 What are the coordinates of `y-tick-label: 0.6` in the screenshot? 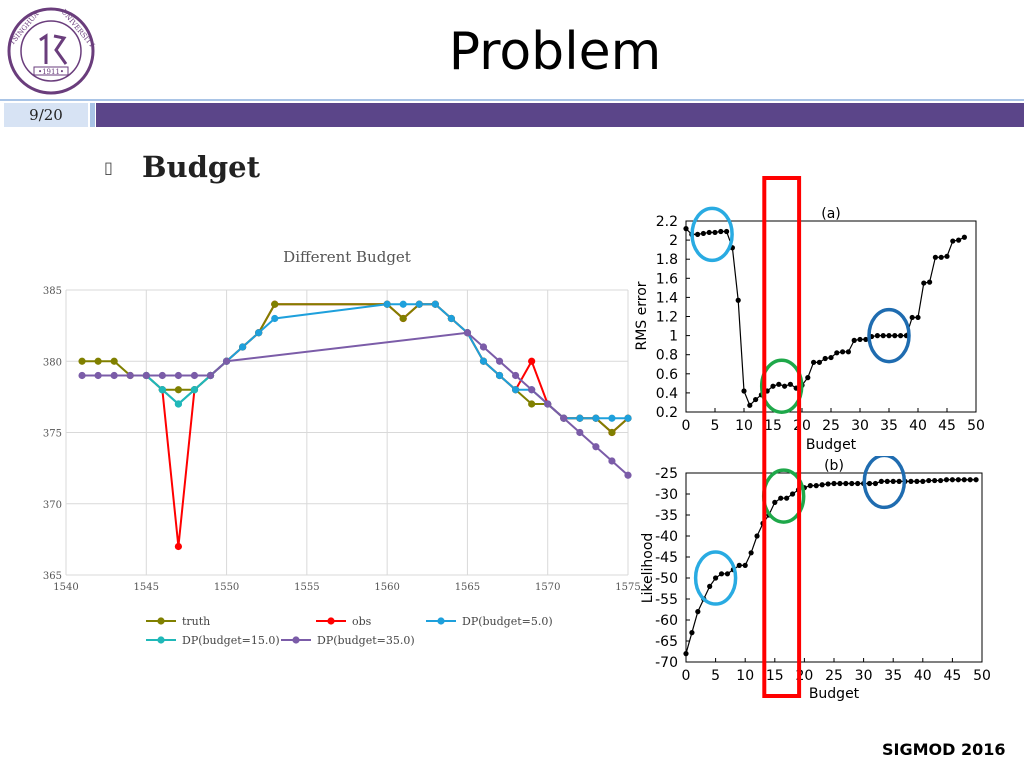 It's located at (667, 375).